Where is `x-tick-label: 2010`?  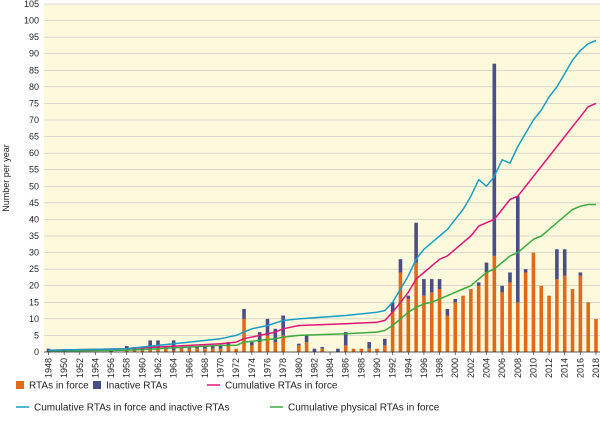 x-tick-label: 2010 is located at coordinates (533, 368).